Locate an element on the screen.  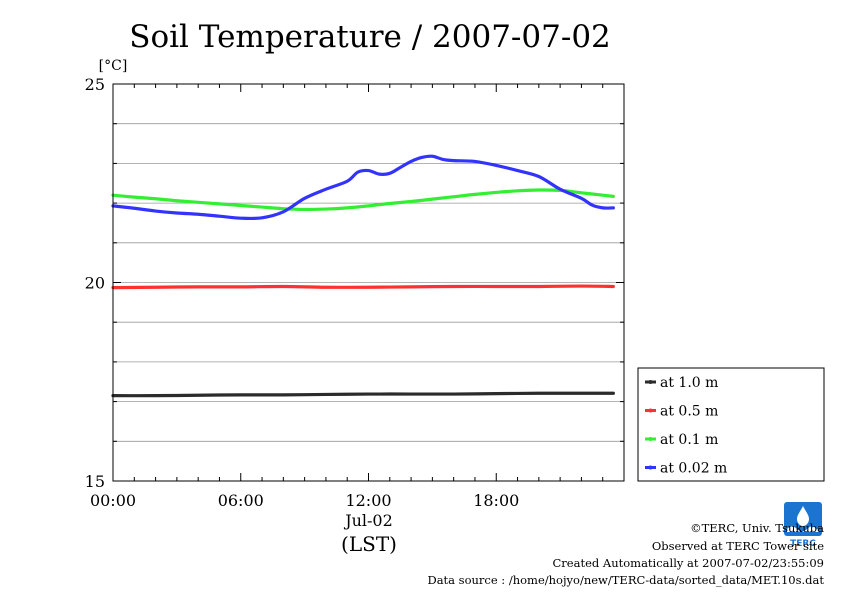
footer-copyright: ©TERC, Univ. Tsukuba is located at coordinates (757, 528).